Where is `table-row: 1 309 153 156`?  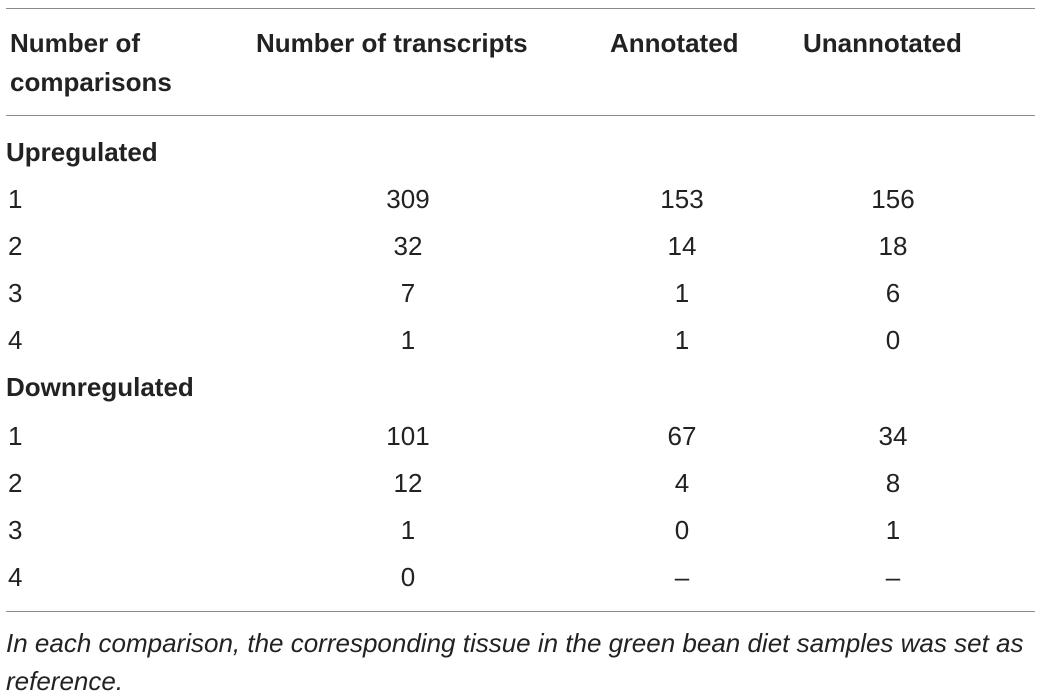 table-row: 1 309 153 156 is located at coordinates (520, 199).